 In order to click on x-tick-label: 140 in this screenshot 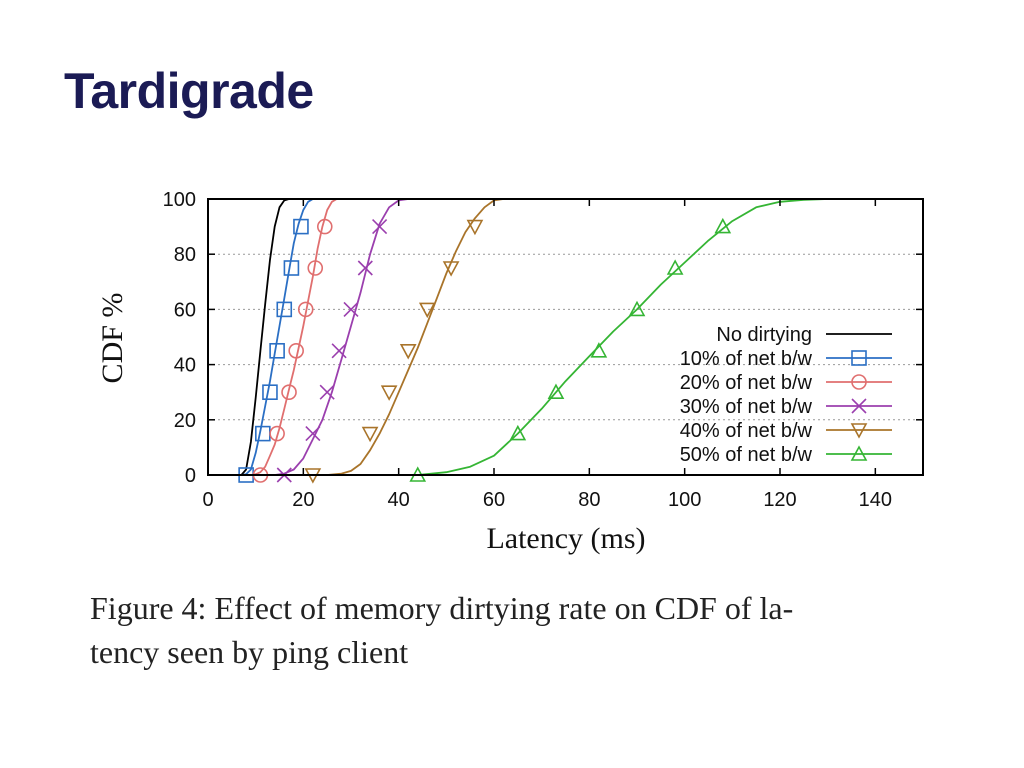, I will do `click(875, 500)`.